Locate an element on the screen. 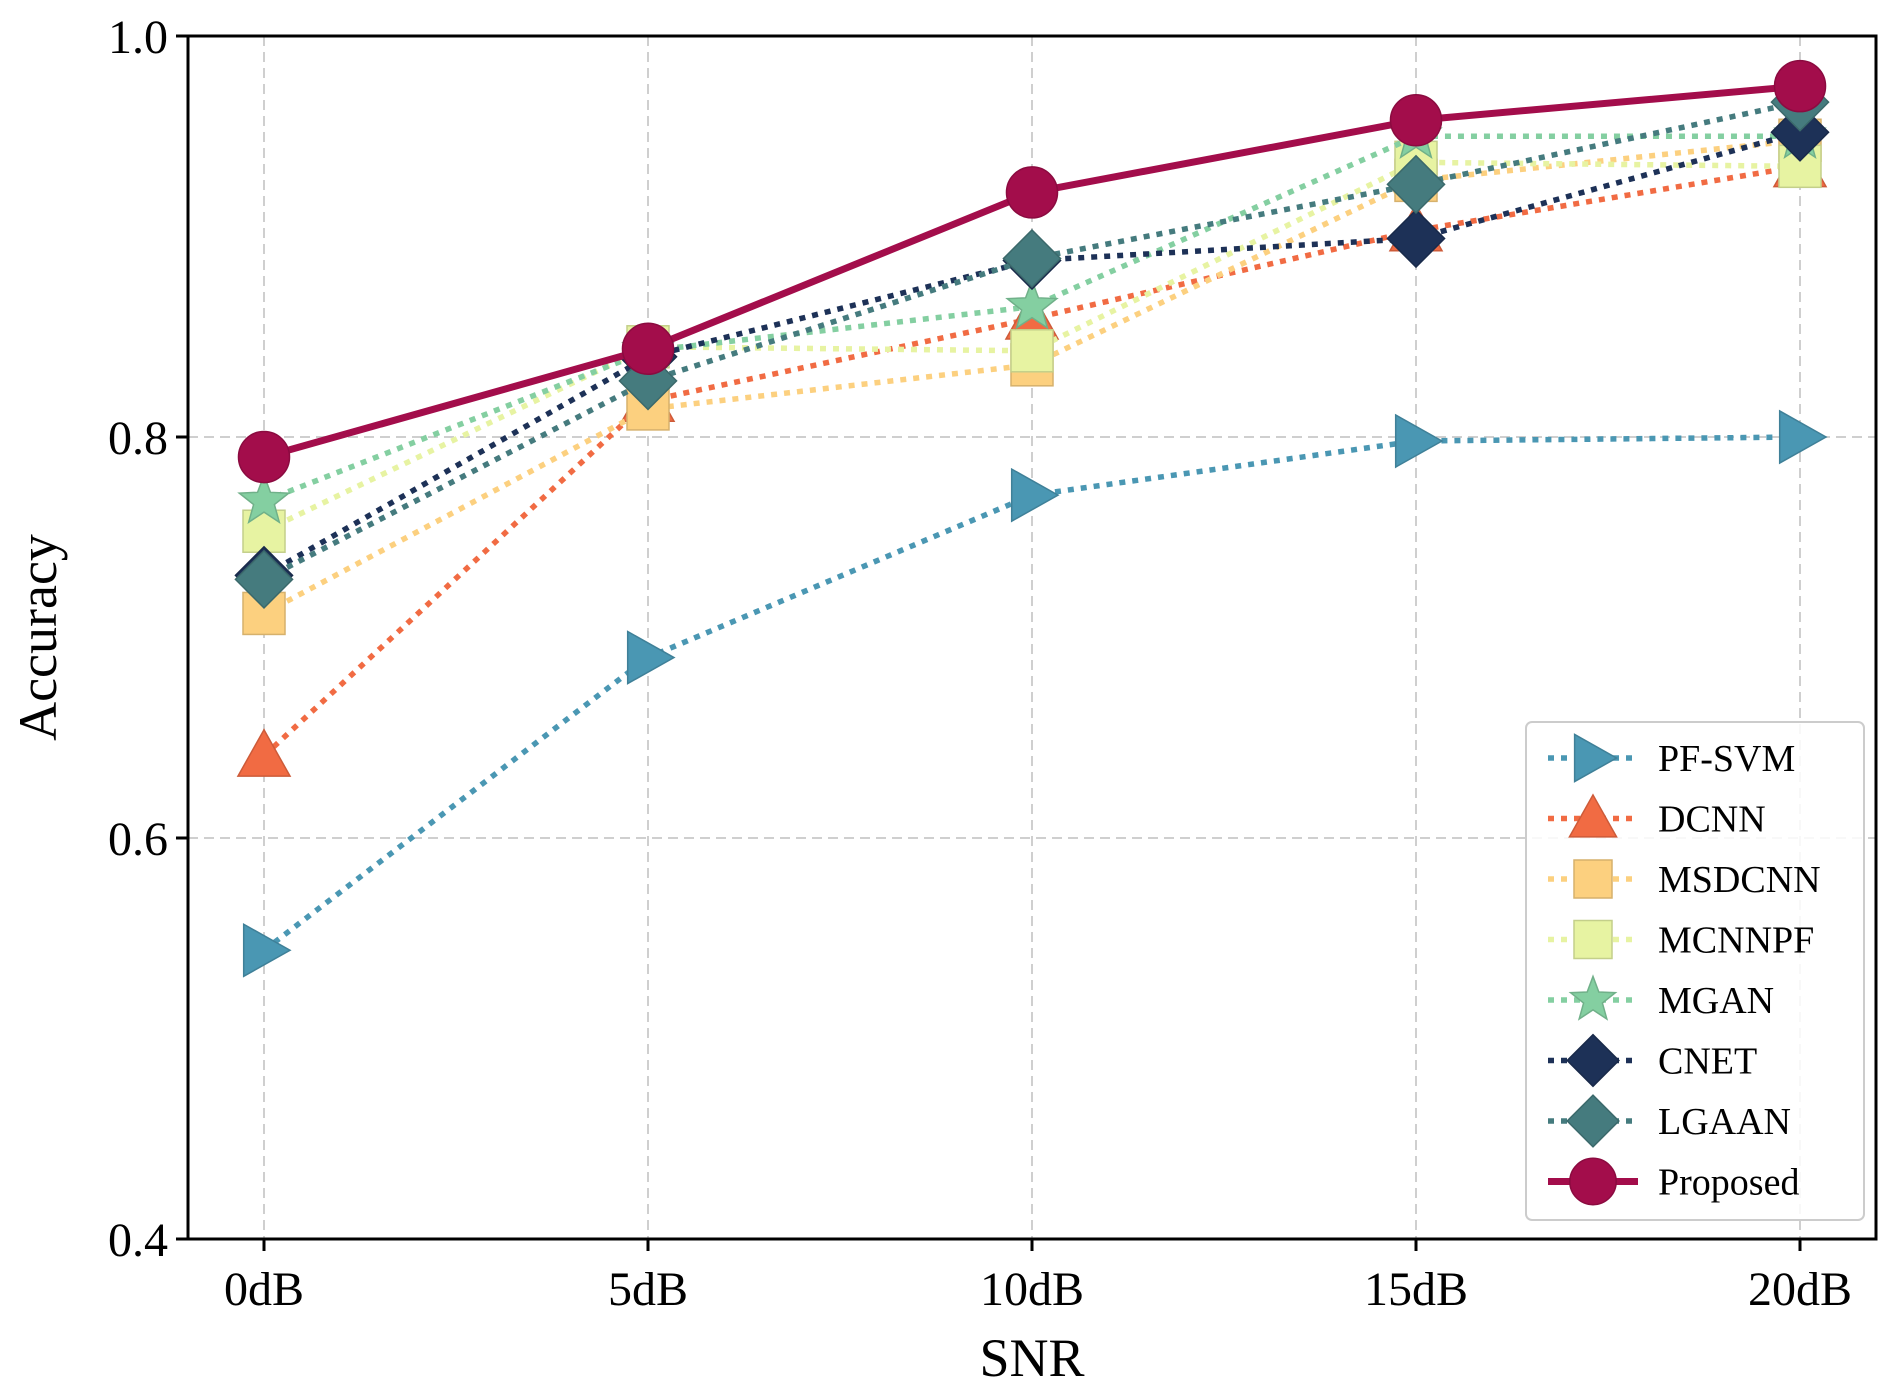 The image size is (1895, 1391). point-mcnnpf-10db is located at coordinates (1032, 351).